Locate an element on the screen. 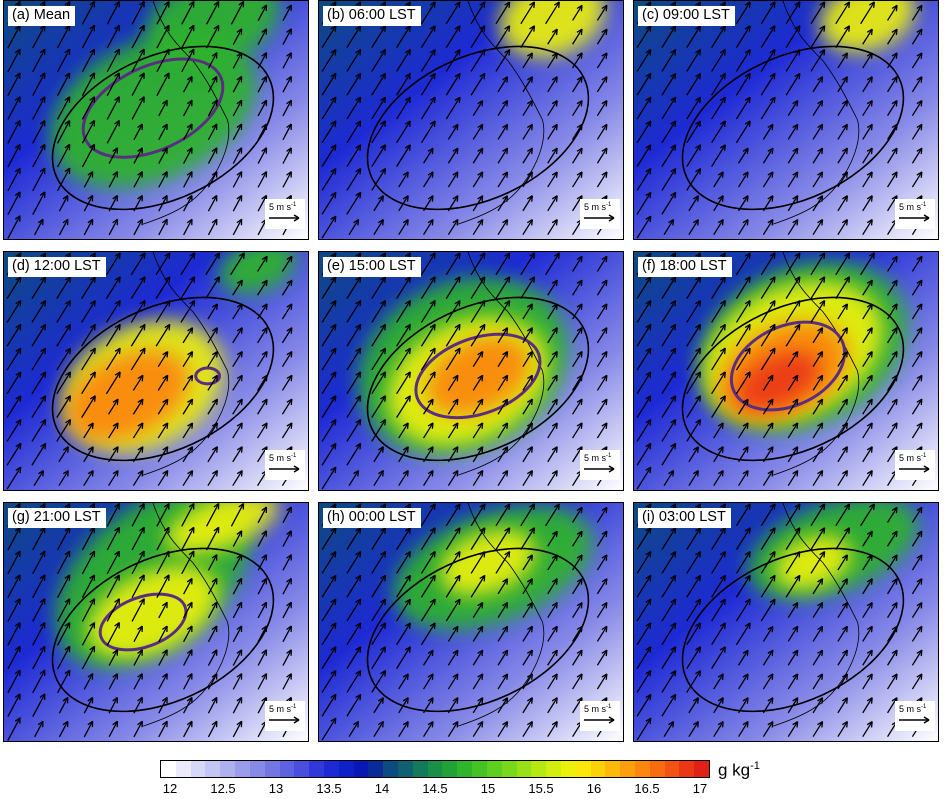  map-panel: (h) 00:00 LST 5 m s-1 is located at coordinates (471, 622).